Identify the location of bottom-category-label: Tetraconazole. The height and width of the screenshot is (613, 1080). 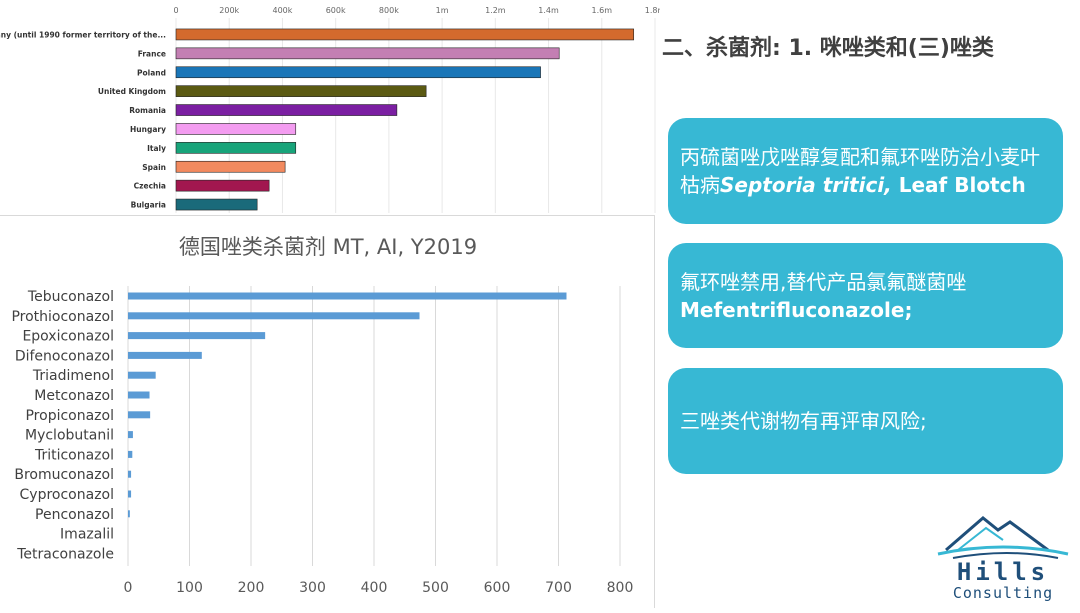
(65, 554).